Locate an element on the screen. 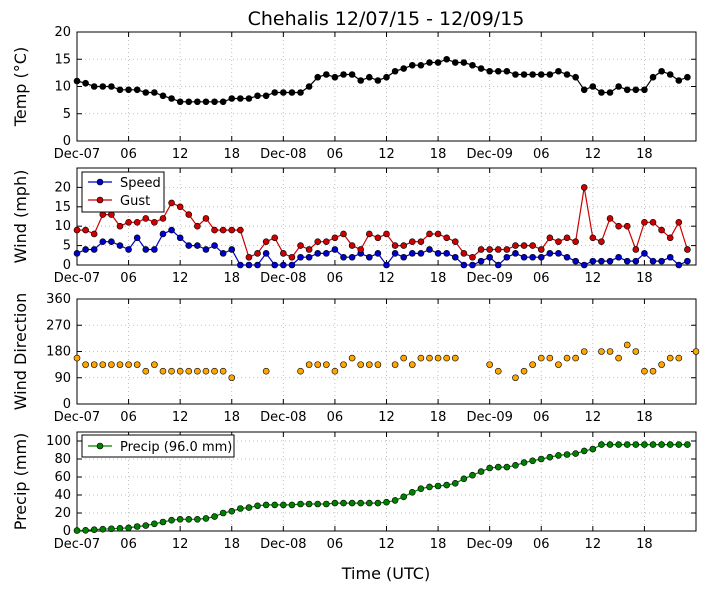 Image resolution: width=705 pixels, height=593 pixels. x-tick-label: Dec-08 is located at coordinates (283, 278).